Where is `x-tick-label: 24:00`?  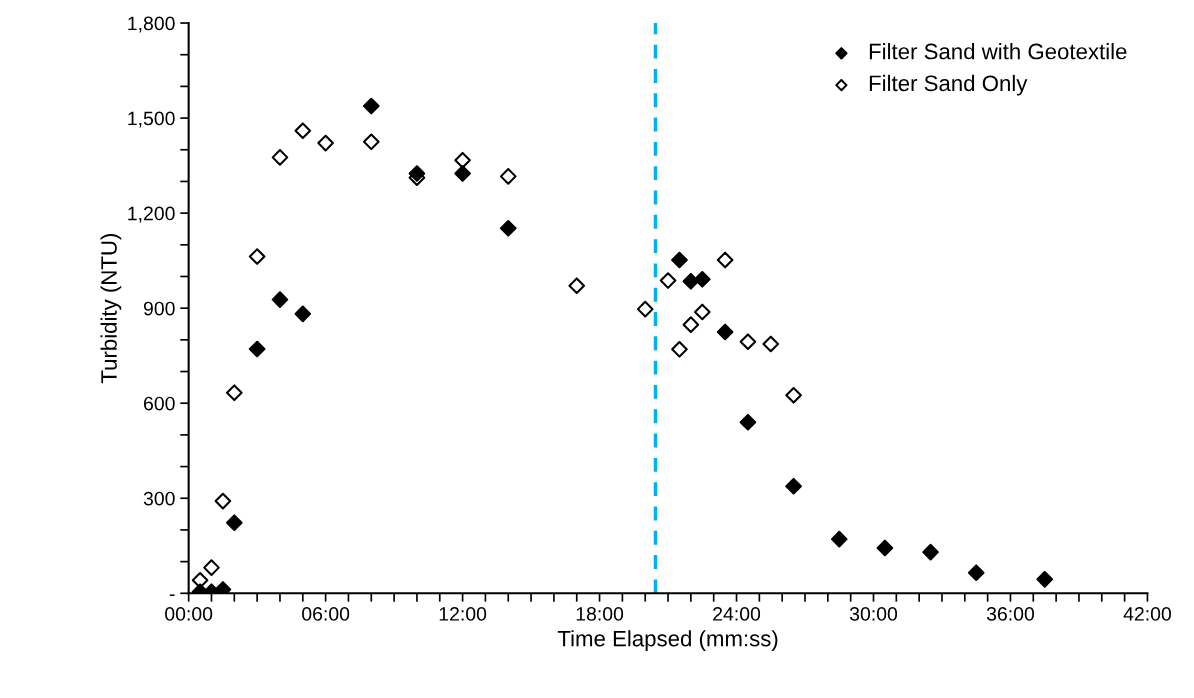 x-tick-label: 24:00 is located at coordinates (737, 614).